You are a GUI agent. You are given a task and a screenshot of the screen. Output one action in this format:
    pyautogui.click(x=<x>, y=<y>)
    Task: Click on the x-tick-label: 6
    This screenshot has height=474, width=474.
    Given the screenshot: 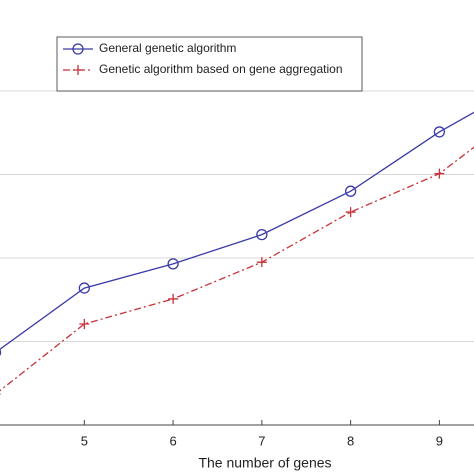 What is the action you would take?
    pyautogui.click(x=172, y=440)
    